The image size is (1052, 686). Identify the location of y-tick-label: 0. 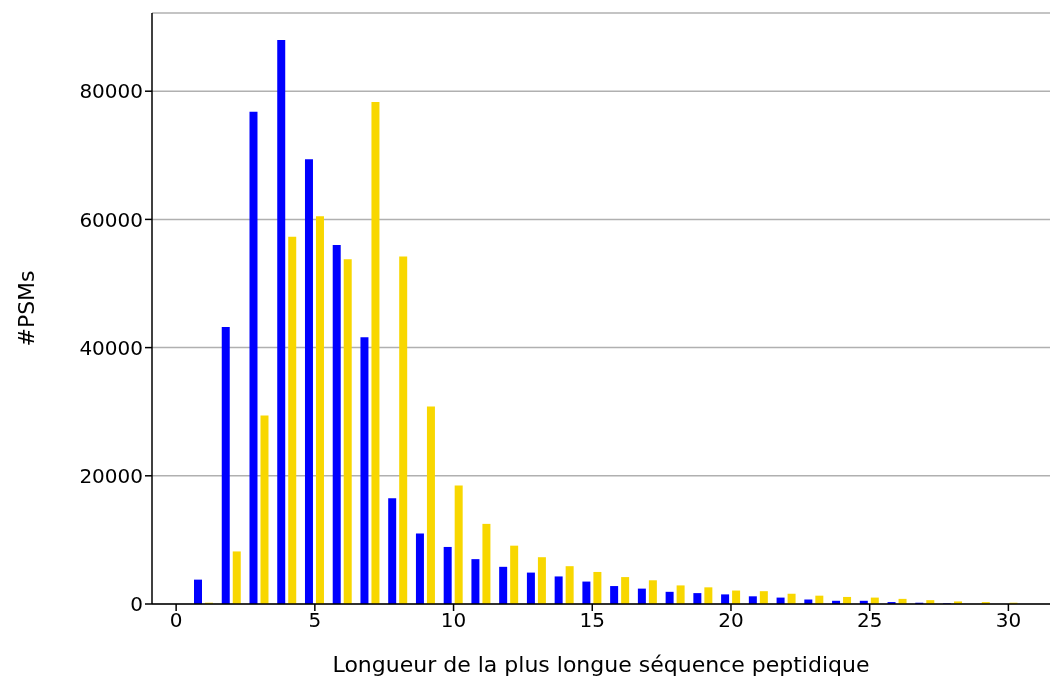
(136, 604).